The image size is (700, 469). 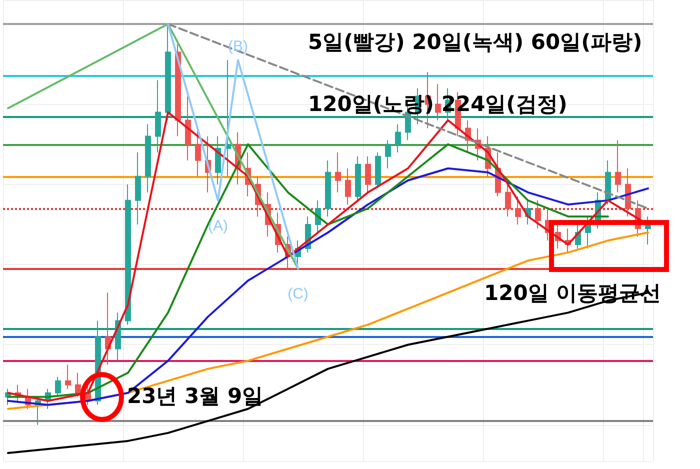 What do you see at coordinates (195, 396) in the screenshot?
I see `annotation: 23년 3월 9일` at bounding box center [195, 396].